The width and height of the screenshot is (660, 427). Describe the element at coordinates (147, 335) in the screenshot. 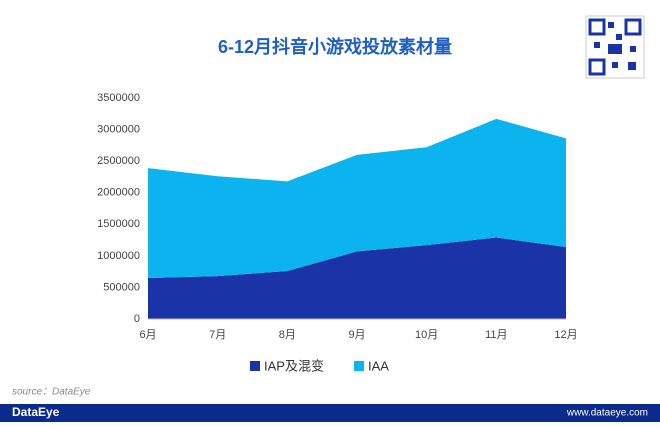

I see `x-tick-label: 6月` at that location.